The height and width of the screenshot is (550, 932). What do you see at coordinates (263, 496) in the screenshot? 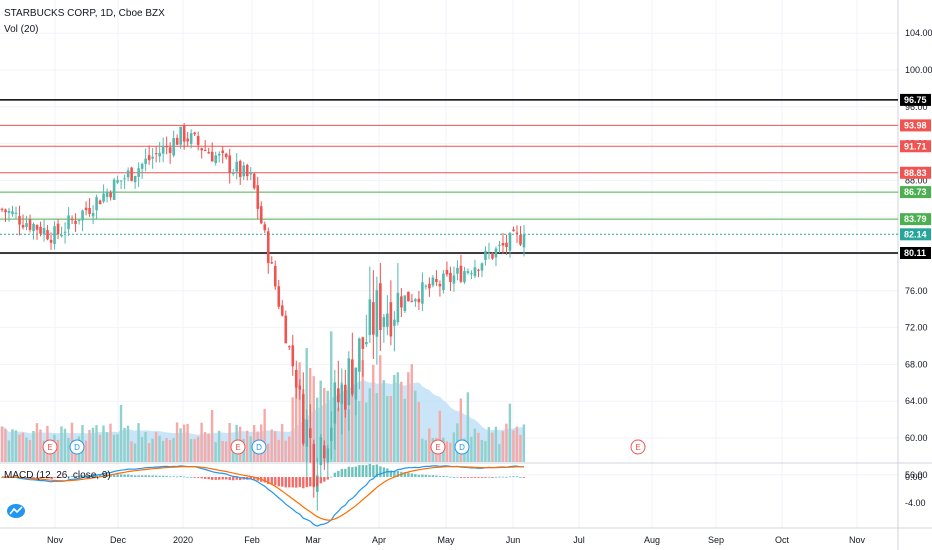
I see `macd-line` at bounding box center [263, 496].